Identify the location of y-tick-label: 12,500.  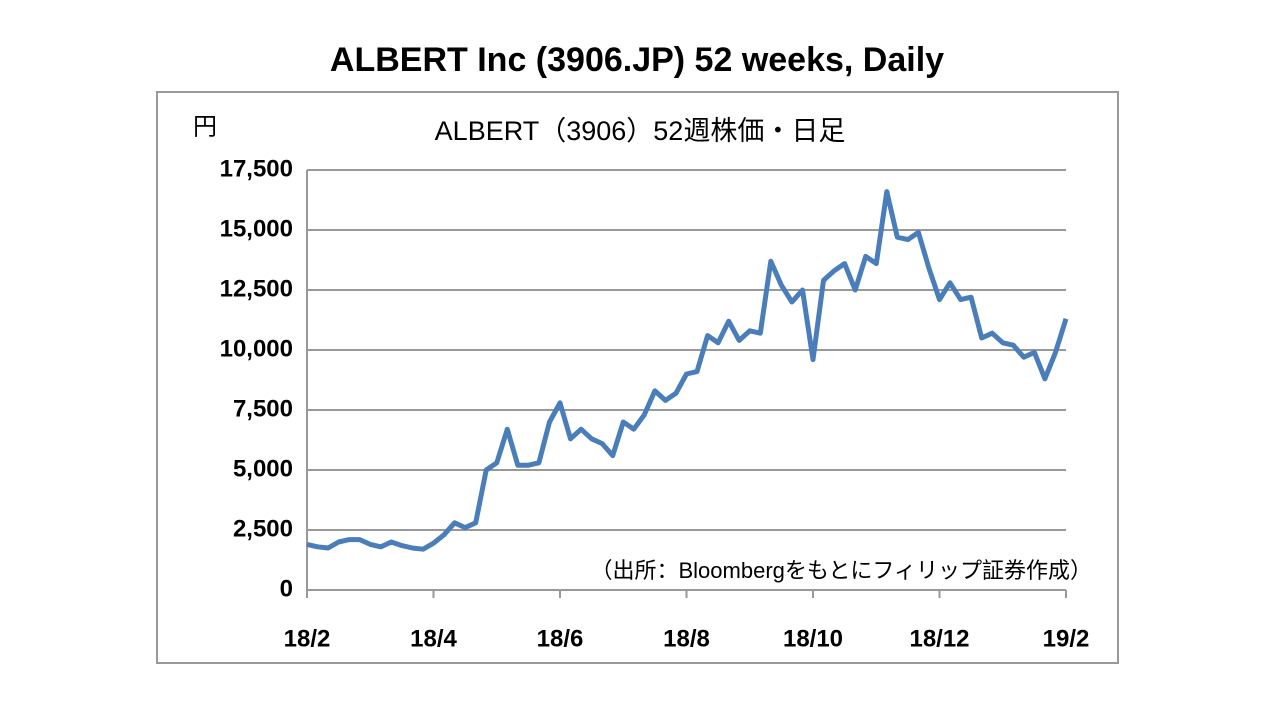
(256, 288).